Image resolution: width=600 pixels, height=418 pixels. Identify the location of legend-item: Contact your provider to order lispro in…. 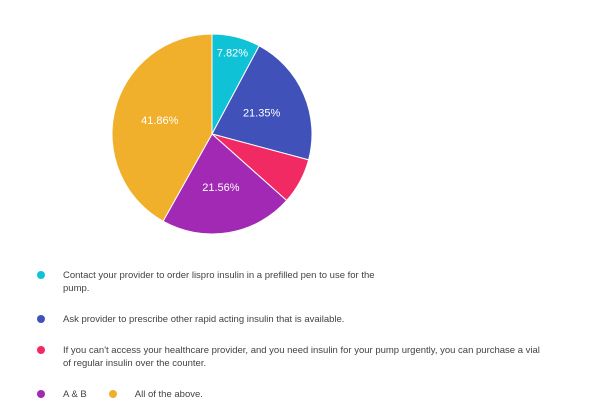
(312, 282).